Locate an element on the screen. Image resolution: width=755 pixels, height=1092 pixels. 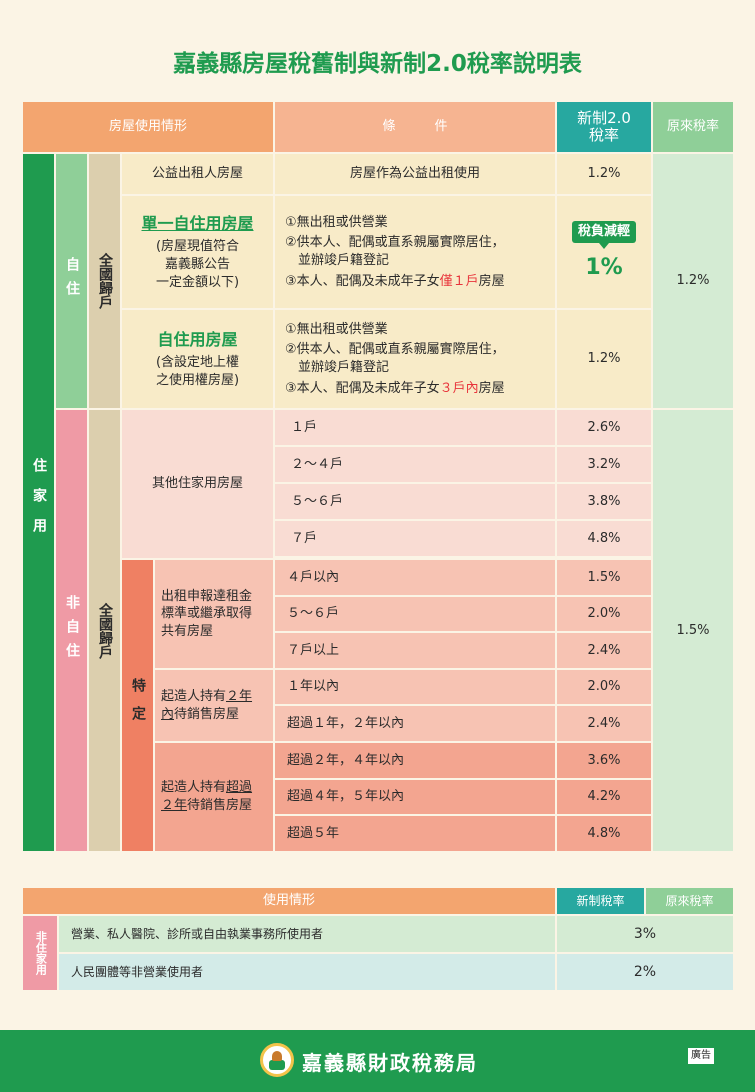
single-self-cond-1: ①無出租或供營業 is located at coordinates (336, 222).